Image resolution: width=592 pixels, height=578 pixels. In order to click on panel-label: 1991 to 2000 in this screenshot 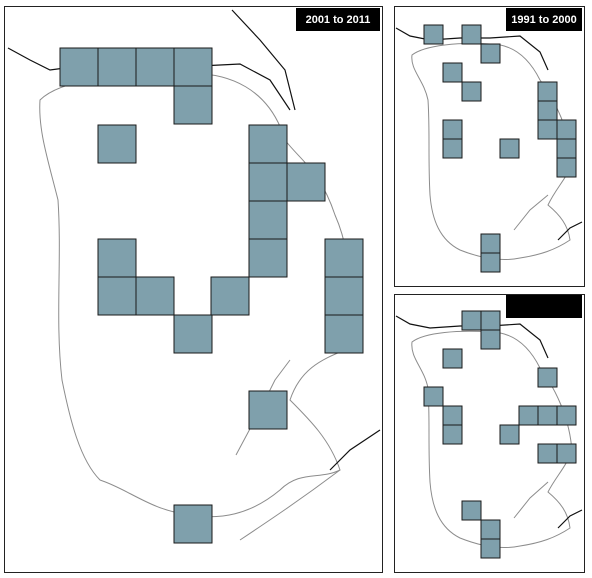, I will do `click(543, 20)`.